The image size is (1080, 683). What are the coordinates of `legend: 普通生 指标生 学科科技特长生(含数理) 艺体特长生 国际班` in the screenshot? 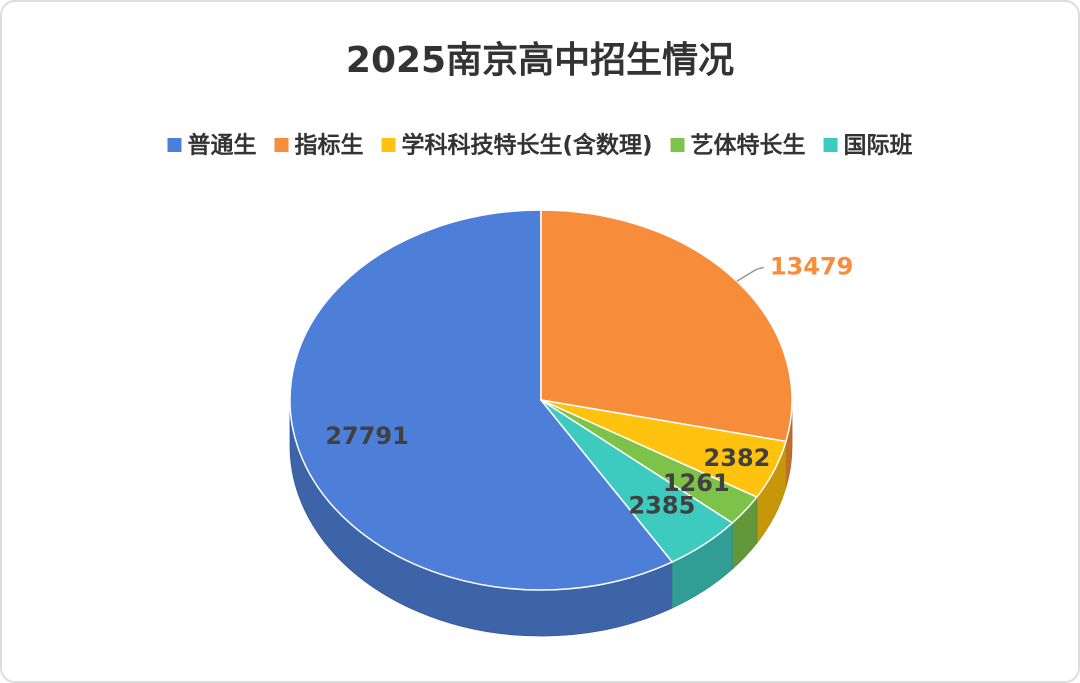 It's located at (540, 145).